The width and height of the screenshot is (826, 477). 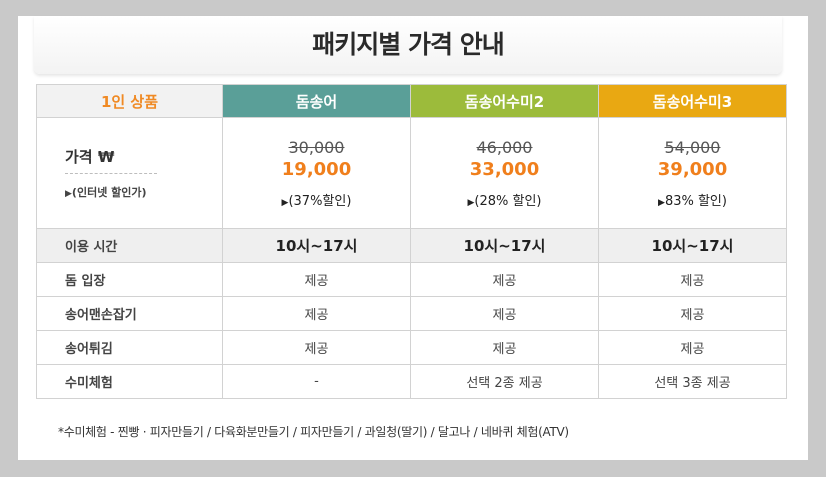 I want to click on original-price: 54,000, so click(x=692, y=147).